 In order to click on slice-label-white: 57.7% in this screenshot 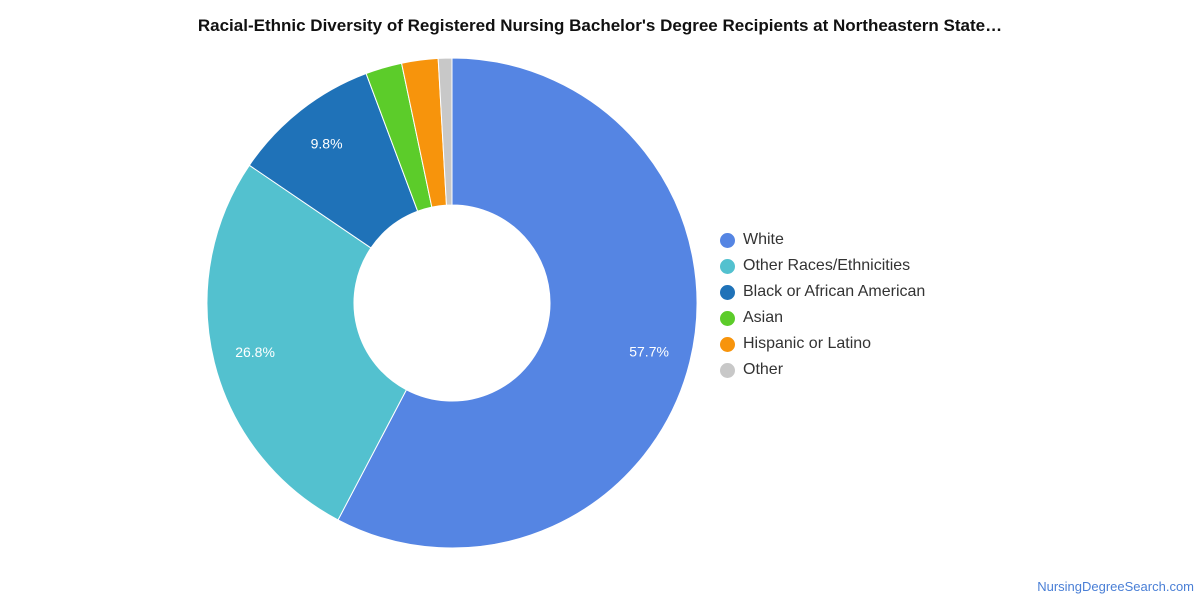, I will do `click(649, 352)`.